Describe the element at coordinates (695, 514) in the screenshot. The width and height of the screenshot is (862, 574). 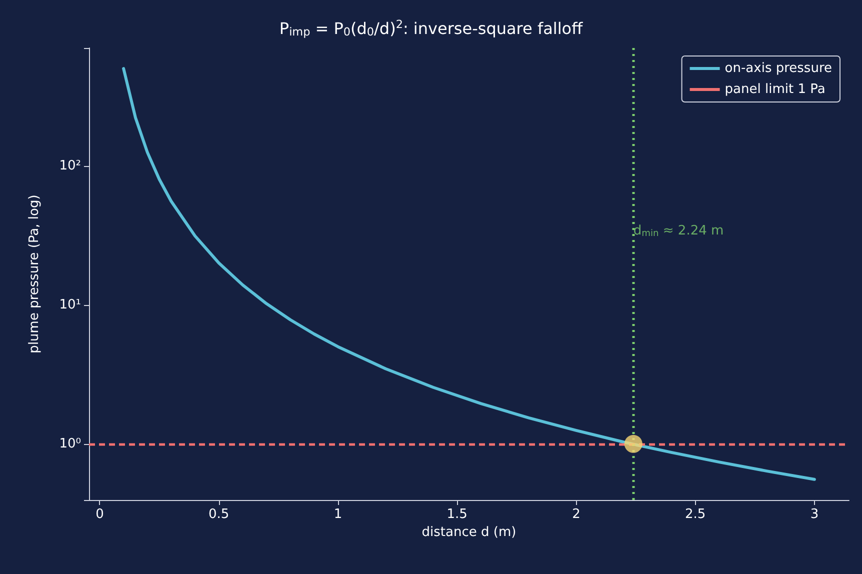
I see `x-tick-label: 2.5` at that location.